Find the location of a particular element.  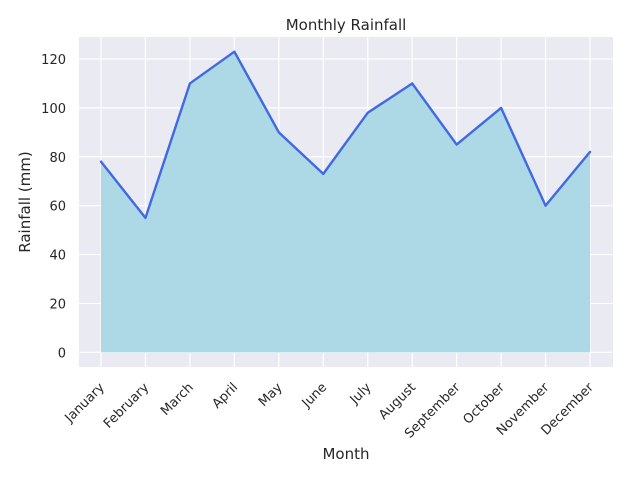

x-tick-label: March is located at coordinates (177, 399).